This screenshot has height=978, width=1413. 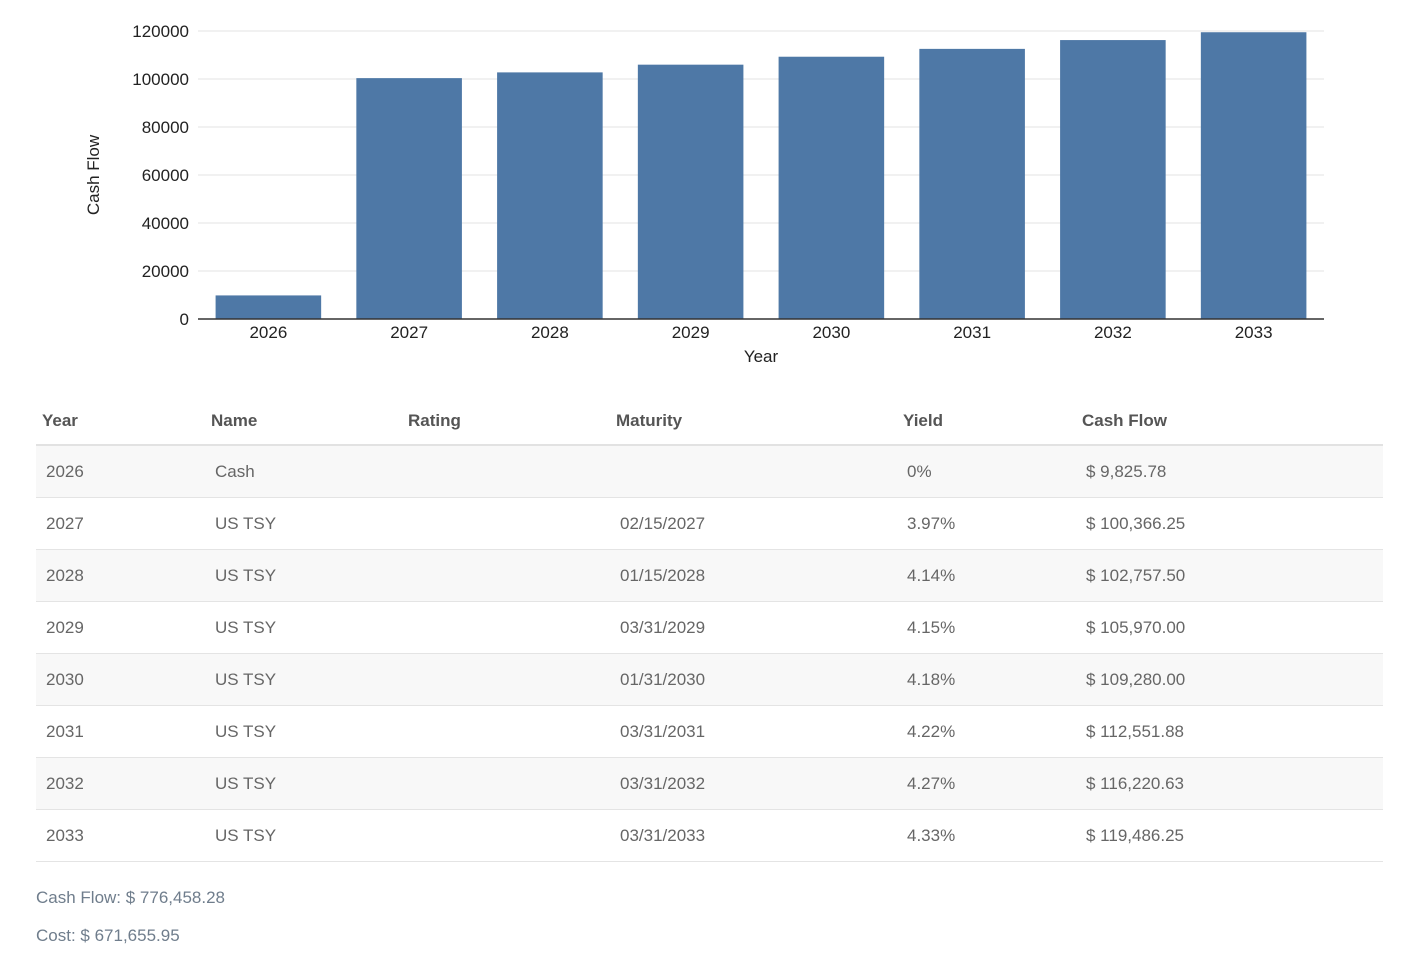 What do you see at coordinates (753, 679) in the screenshot?
I see `cell-maturity: 01/31/2030` at bounding box center [753, 679].